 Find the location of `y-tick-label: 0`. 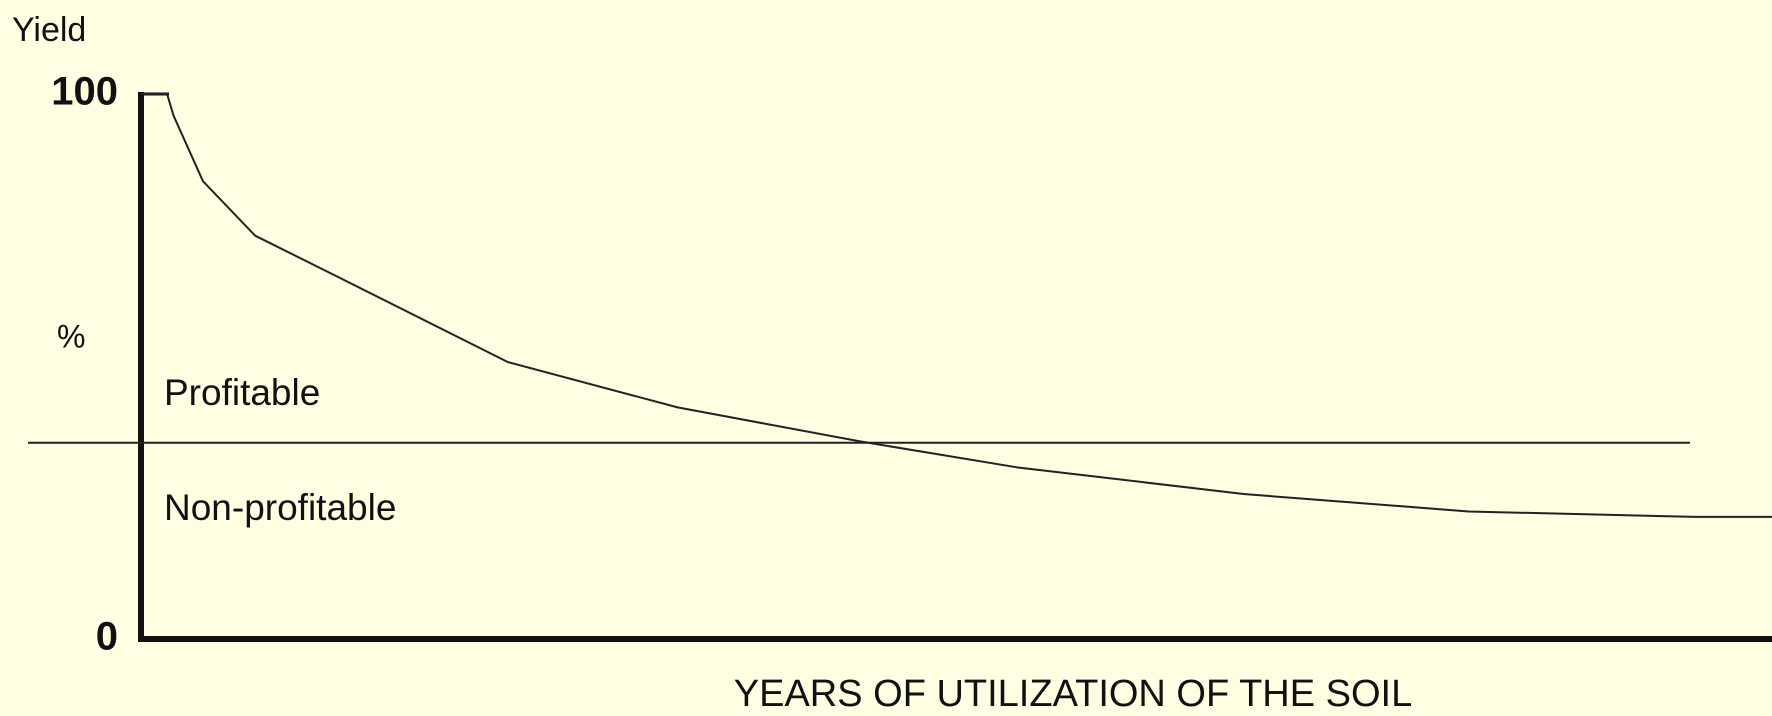

y-tick-label: 0 is located at coordinates (107, 637).